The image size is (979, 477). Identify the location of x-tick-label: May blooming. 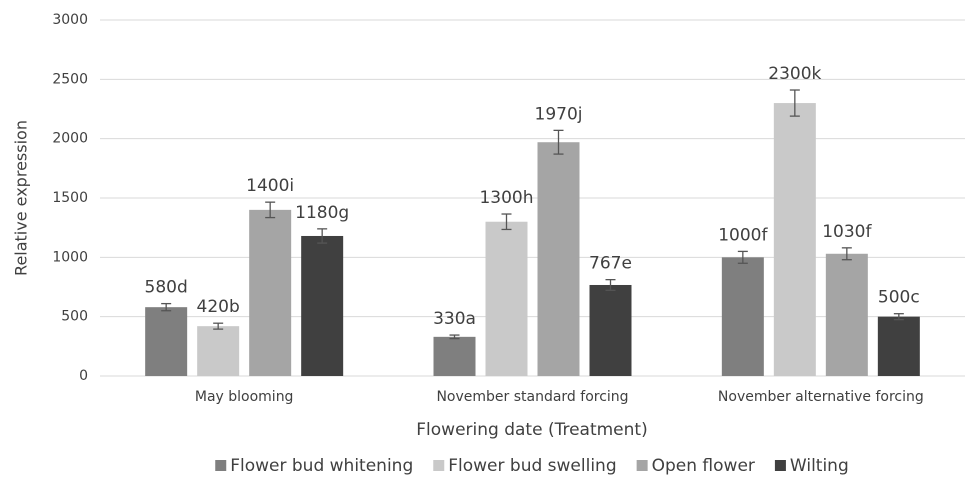
(244, 397).